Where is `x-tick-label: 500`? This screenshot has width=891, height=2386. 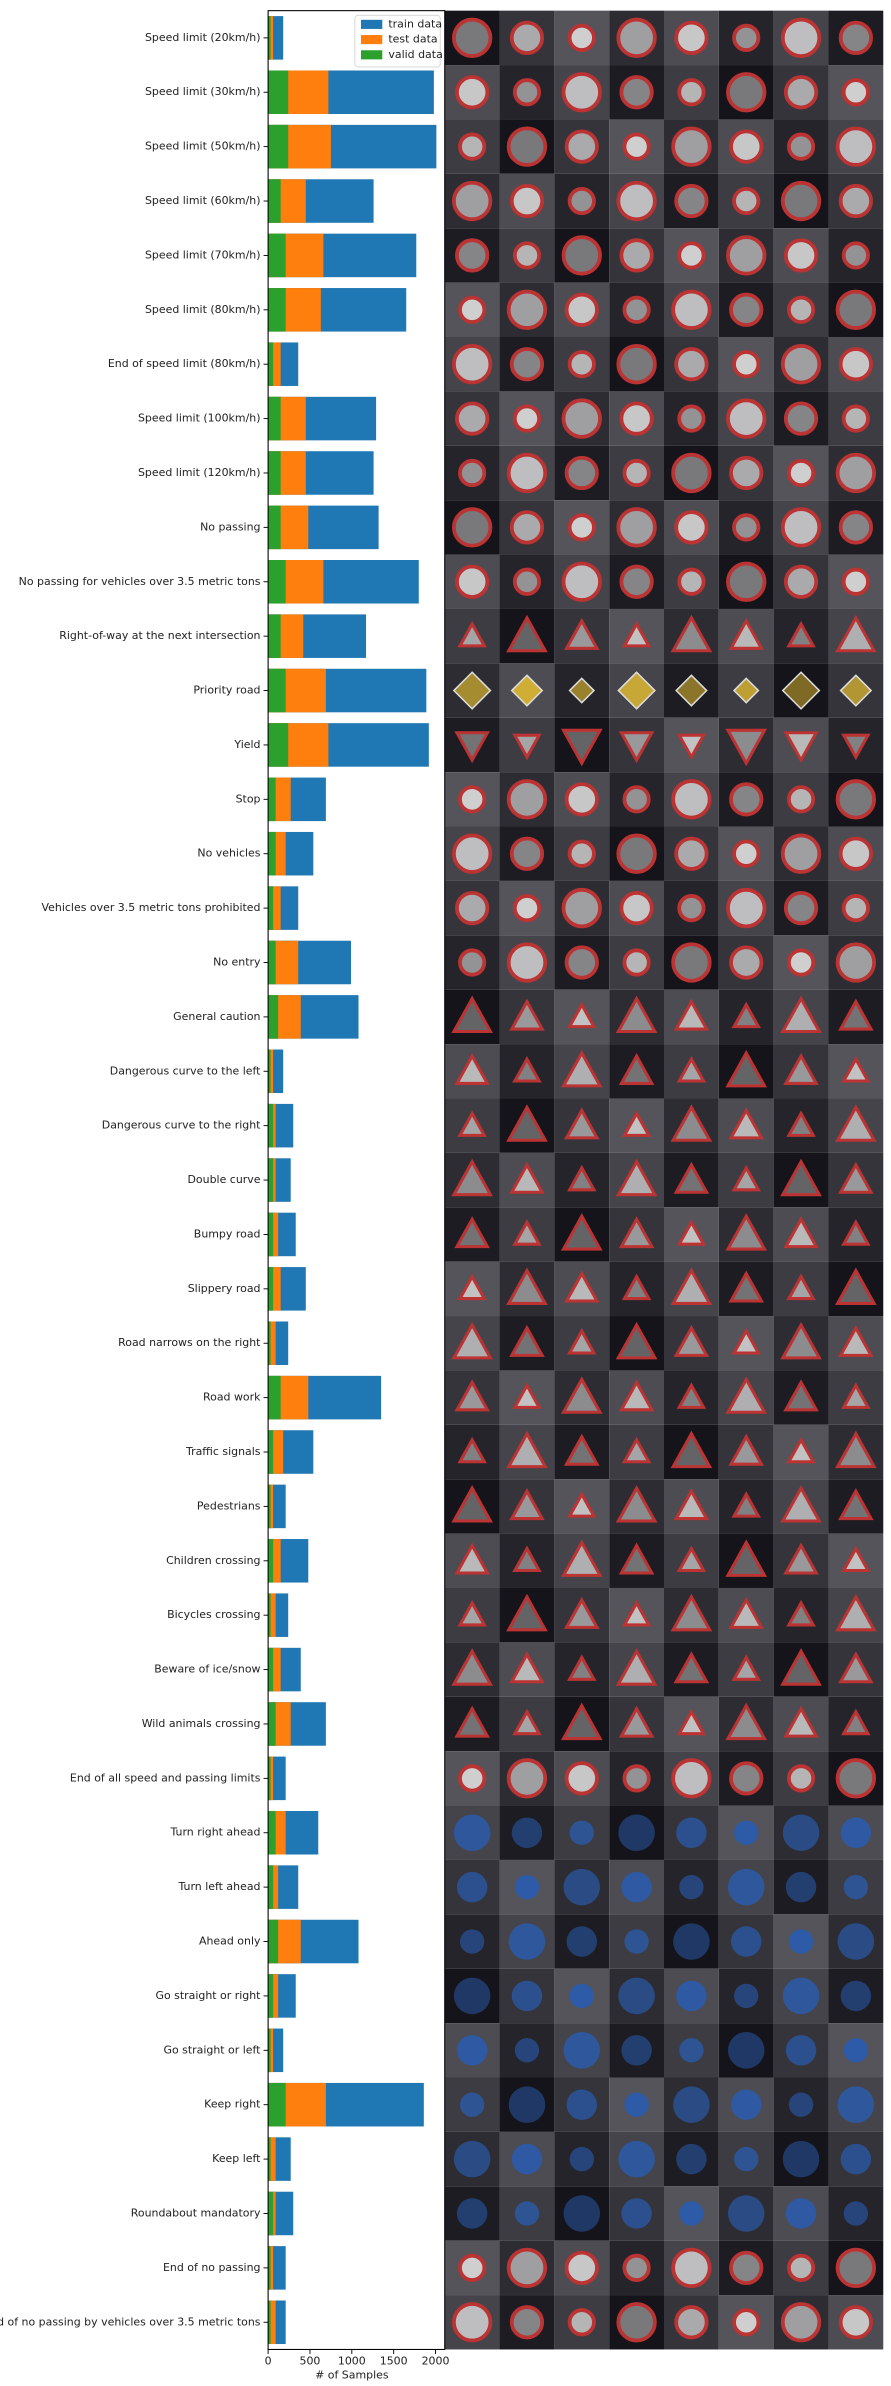 x-tick-label: 500 is located at coordinates (310, 2361).